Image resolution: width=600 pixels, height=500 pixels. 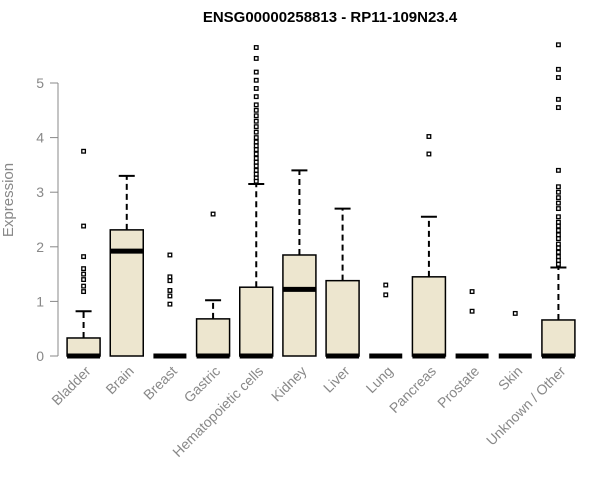 I want to click on box-pancreas, so click(x=429, y=246).